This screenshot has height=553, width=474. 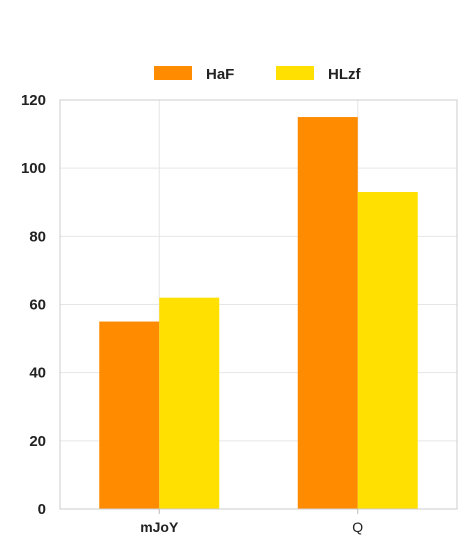 I want to click on y-tick-label: 100, so click(x=33, y=168).